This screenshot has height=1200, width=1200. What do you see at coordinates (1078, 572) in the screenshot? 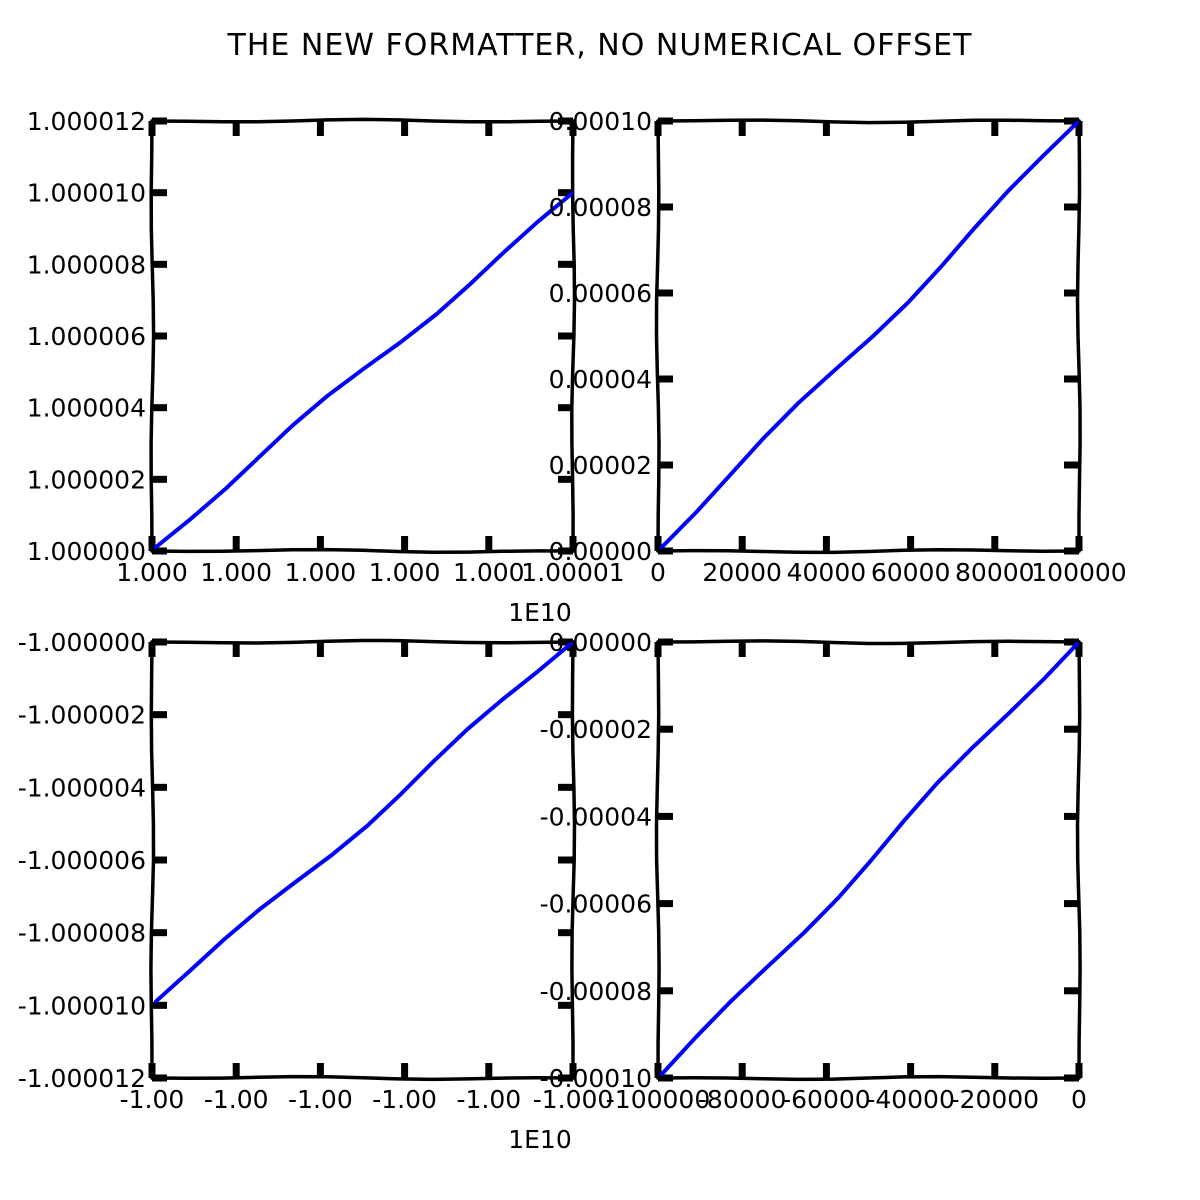
I see `x-tick-label: 100000` at bounding box center [1078, 572].